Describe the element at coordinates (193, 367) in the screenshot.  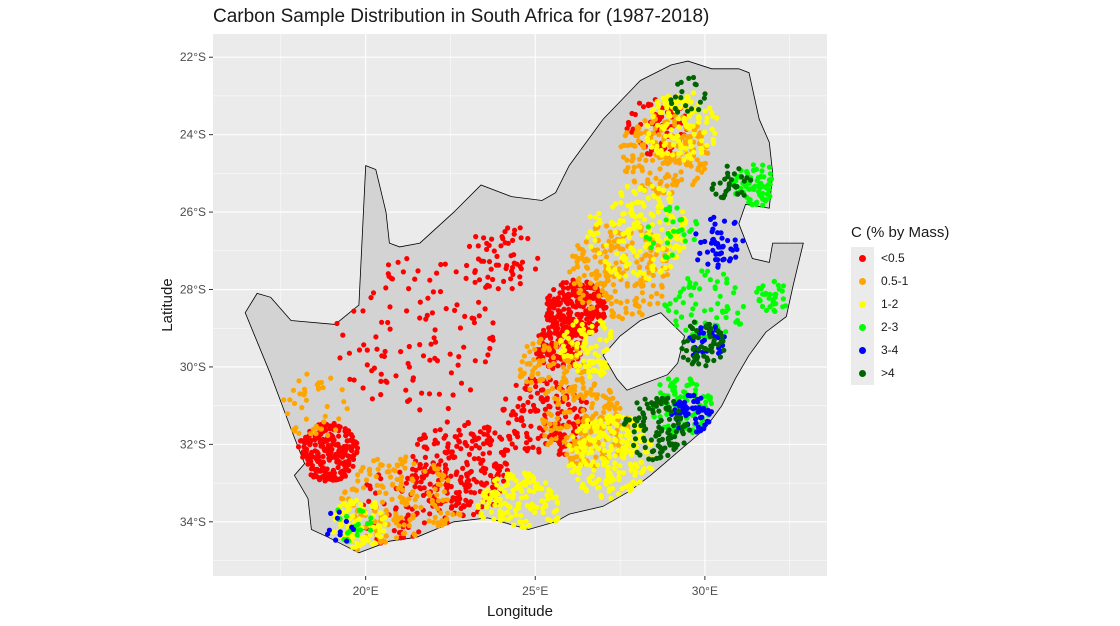
I see `y-tick-label: 30°S` at that location.